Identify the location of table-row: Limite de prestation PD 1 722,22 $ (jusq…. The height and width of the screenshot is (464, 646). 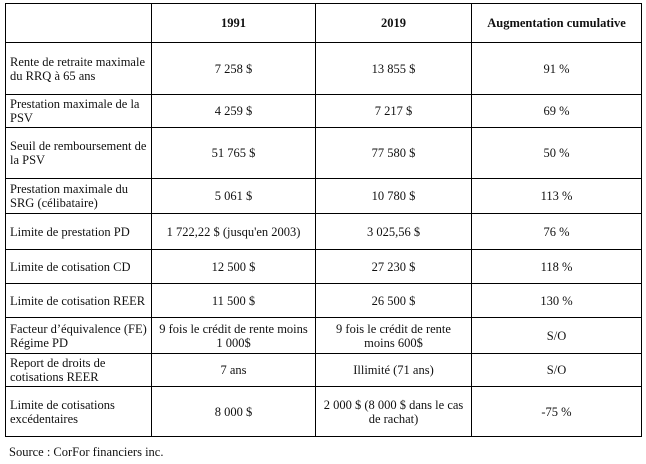
(323, 231).